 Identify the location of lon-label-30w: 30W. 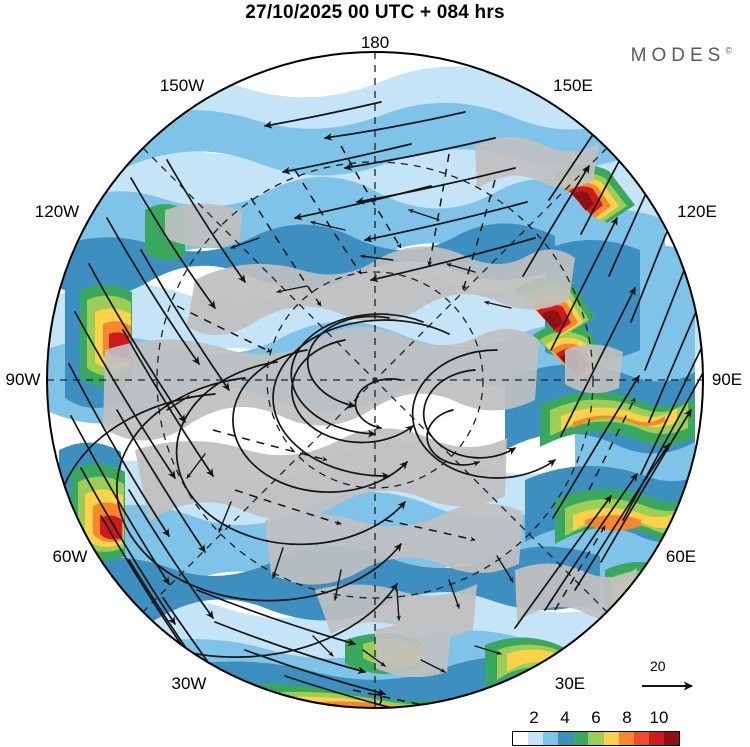
(189, 683).